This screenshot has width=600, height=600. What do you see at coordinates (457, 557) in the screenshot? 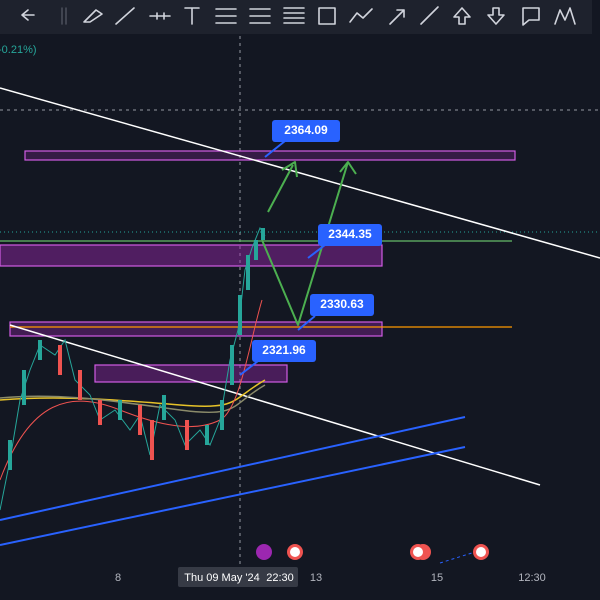
I see `event-link` at bounding box center [457, 557].